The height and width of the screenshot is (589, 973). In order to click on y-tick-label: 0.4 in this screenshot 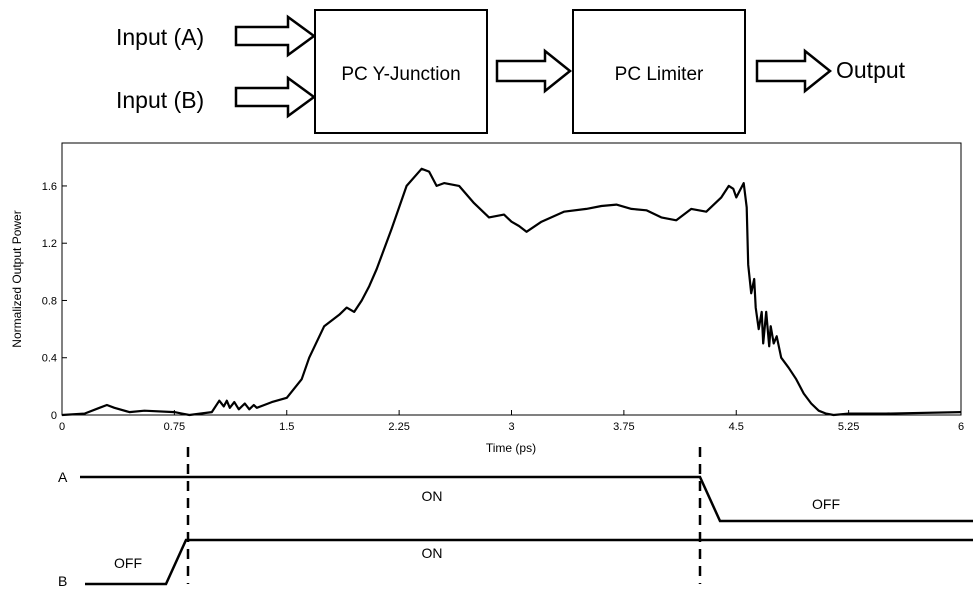, I will do `click(49, 359)`.